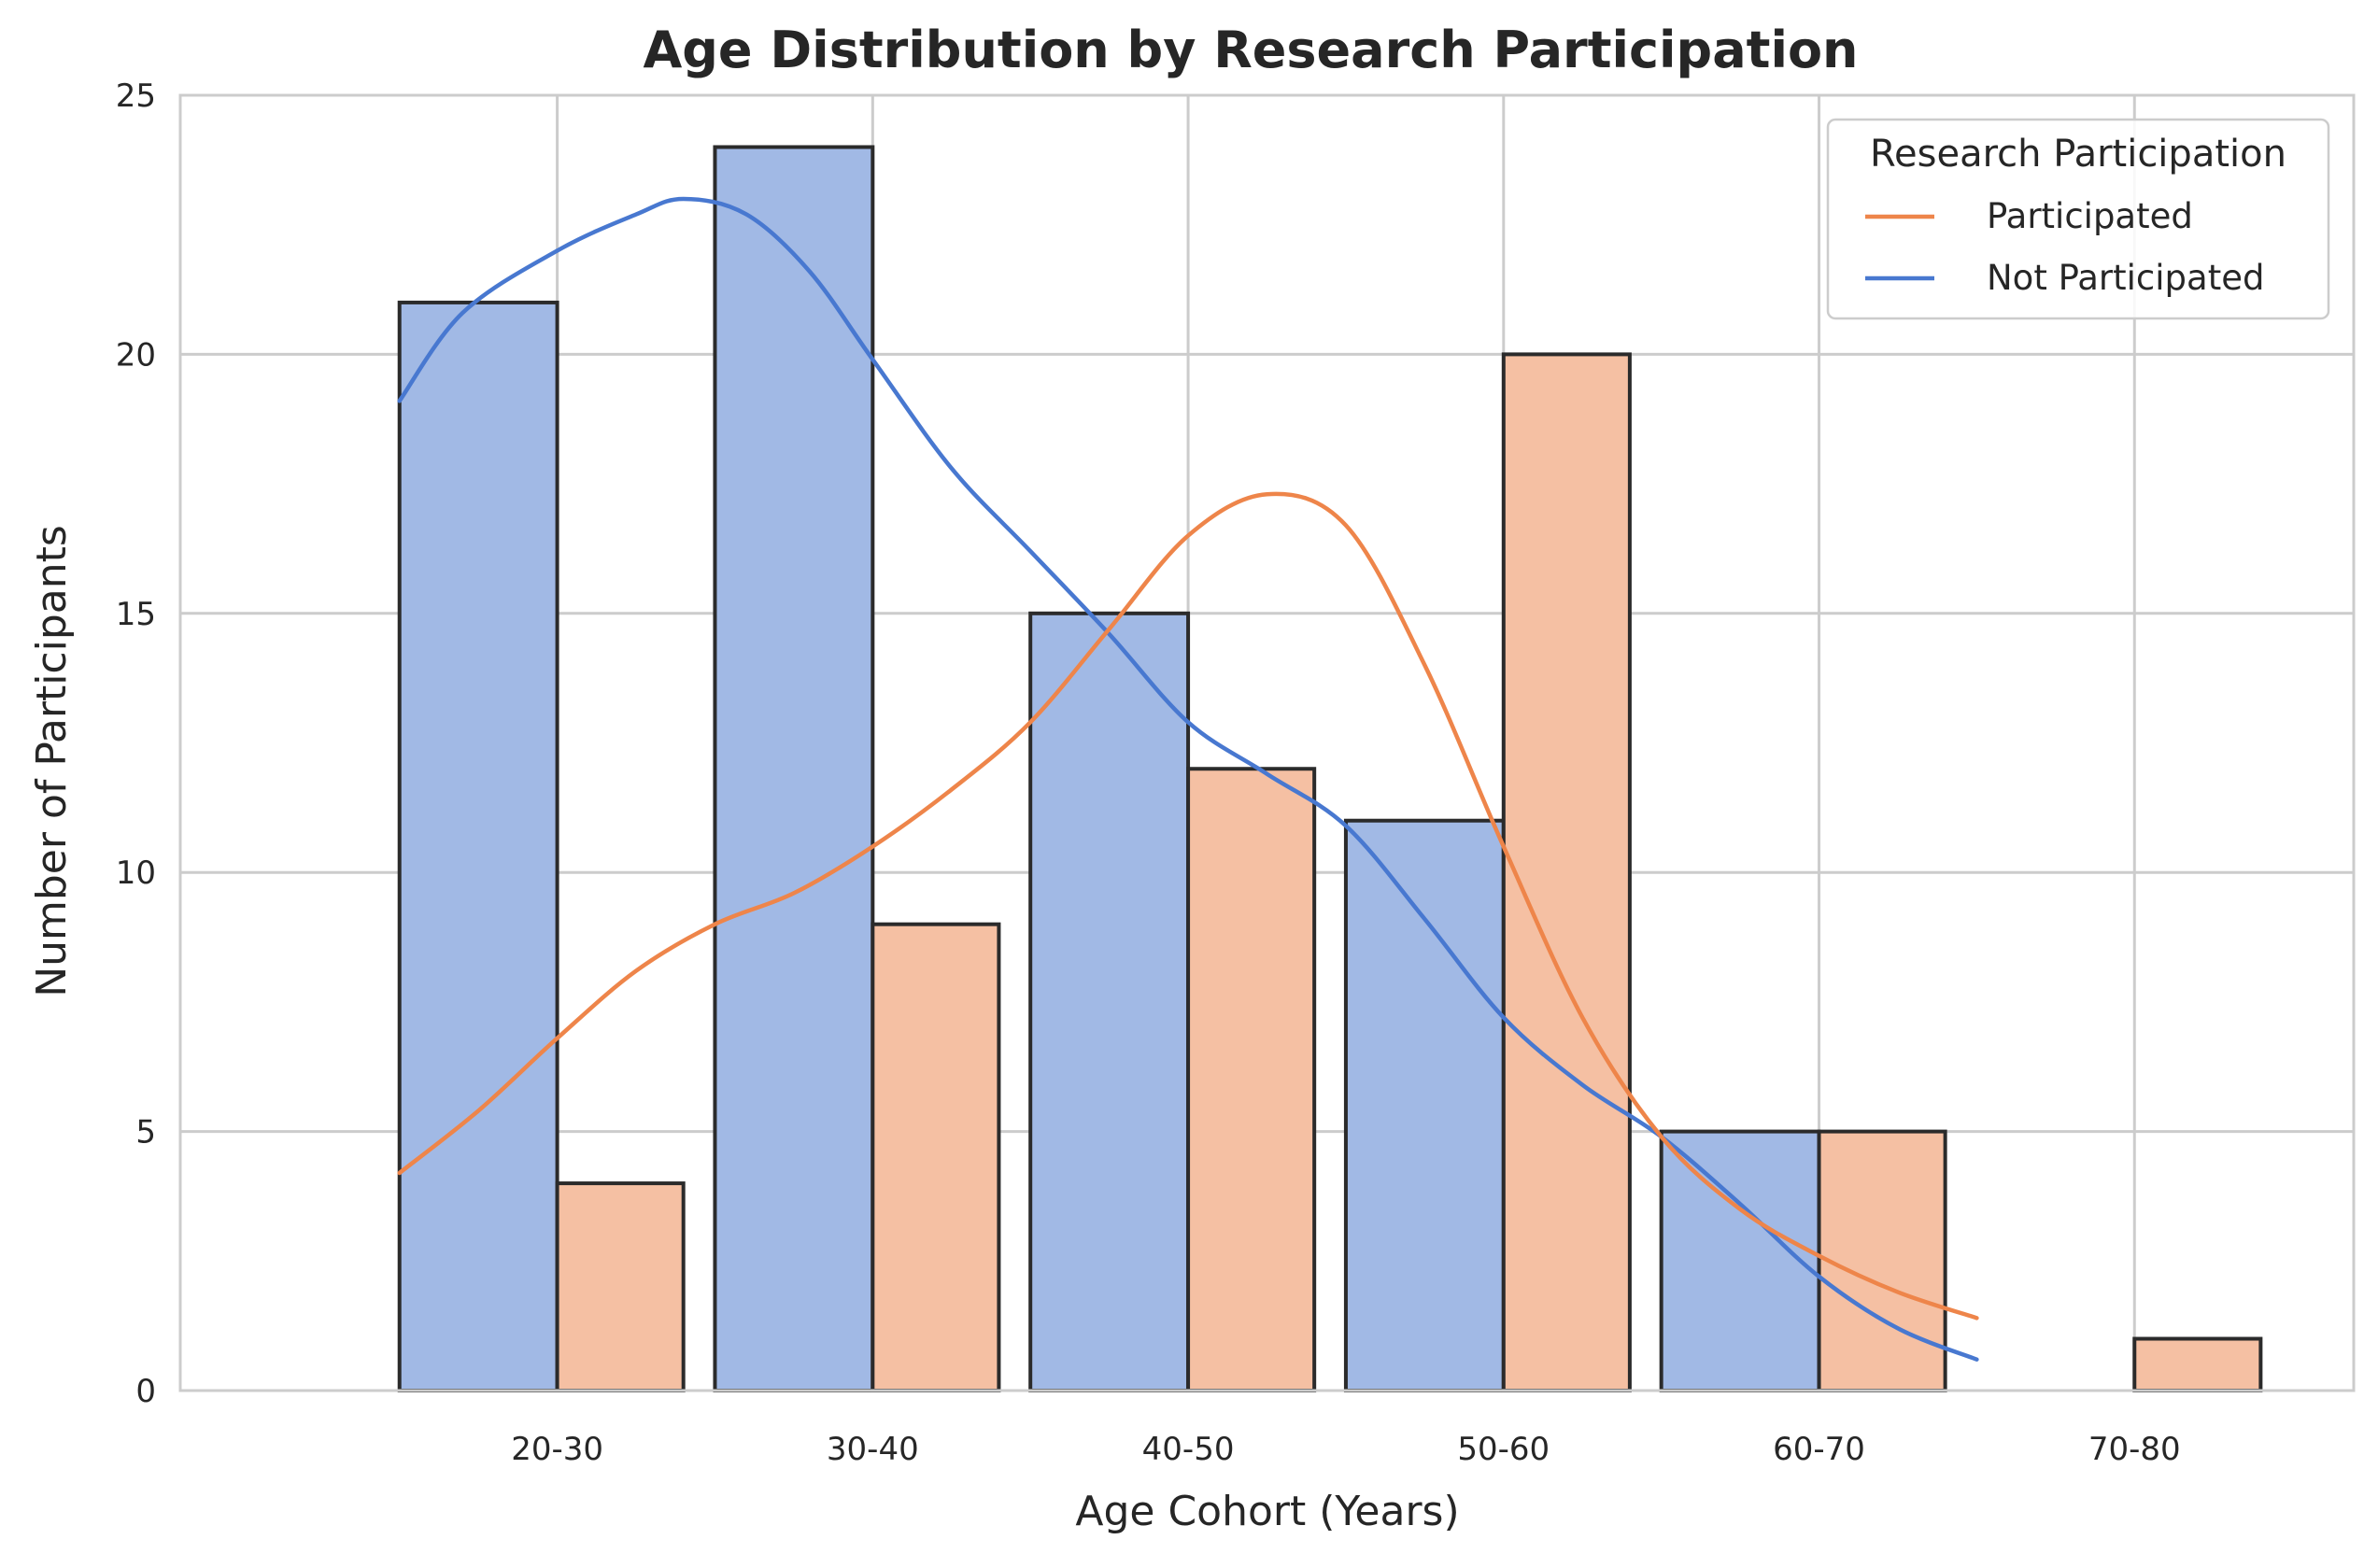 This screenshot has width=2378, height=1568. I want to click on y-axis-label: Number of Participants, so click(52, 761).